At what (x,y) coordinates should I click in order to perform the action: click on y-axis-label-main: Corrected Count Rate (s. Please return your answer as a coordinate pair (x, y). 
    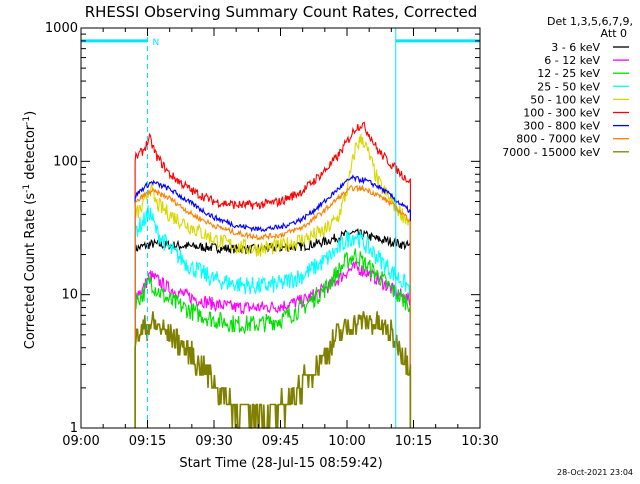
    Looking at the image, I should click on (30, 271).